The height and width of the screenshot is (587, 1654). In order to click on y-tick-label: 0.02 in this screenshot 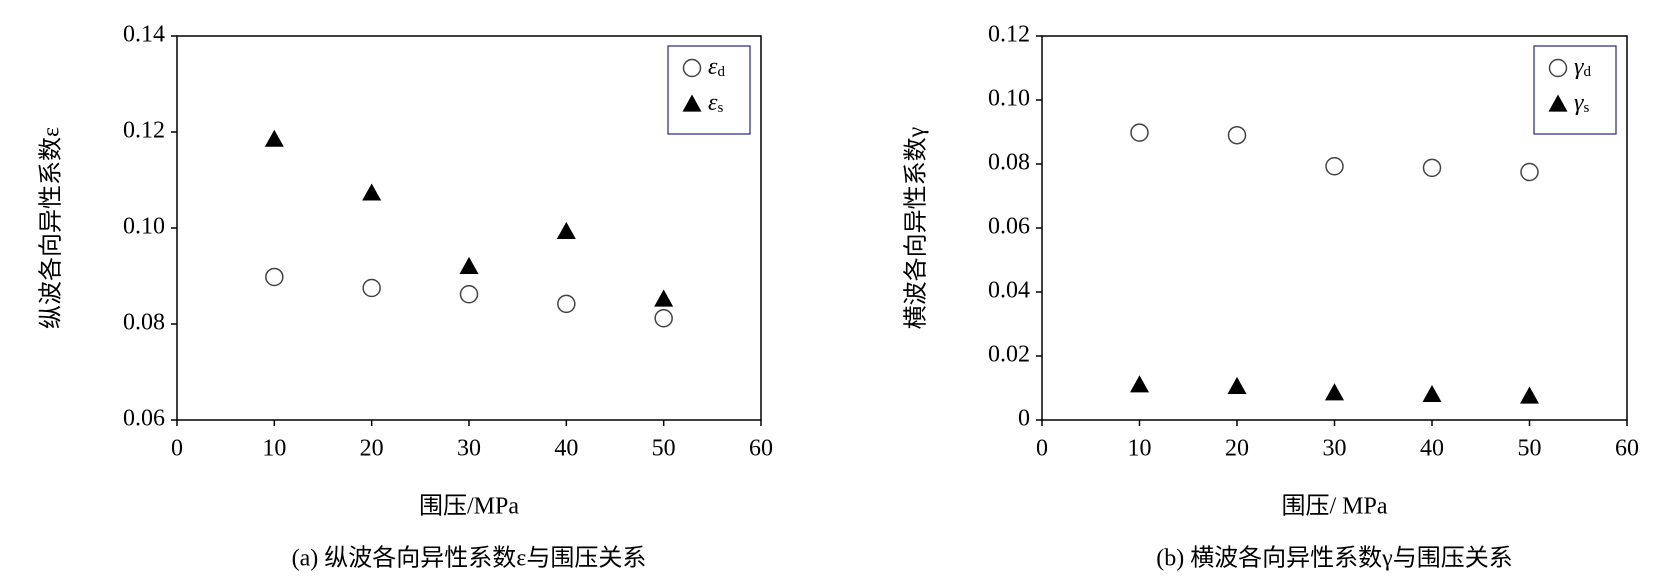, I will do `click(1009, 355)`.